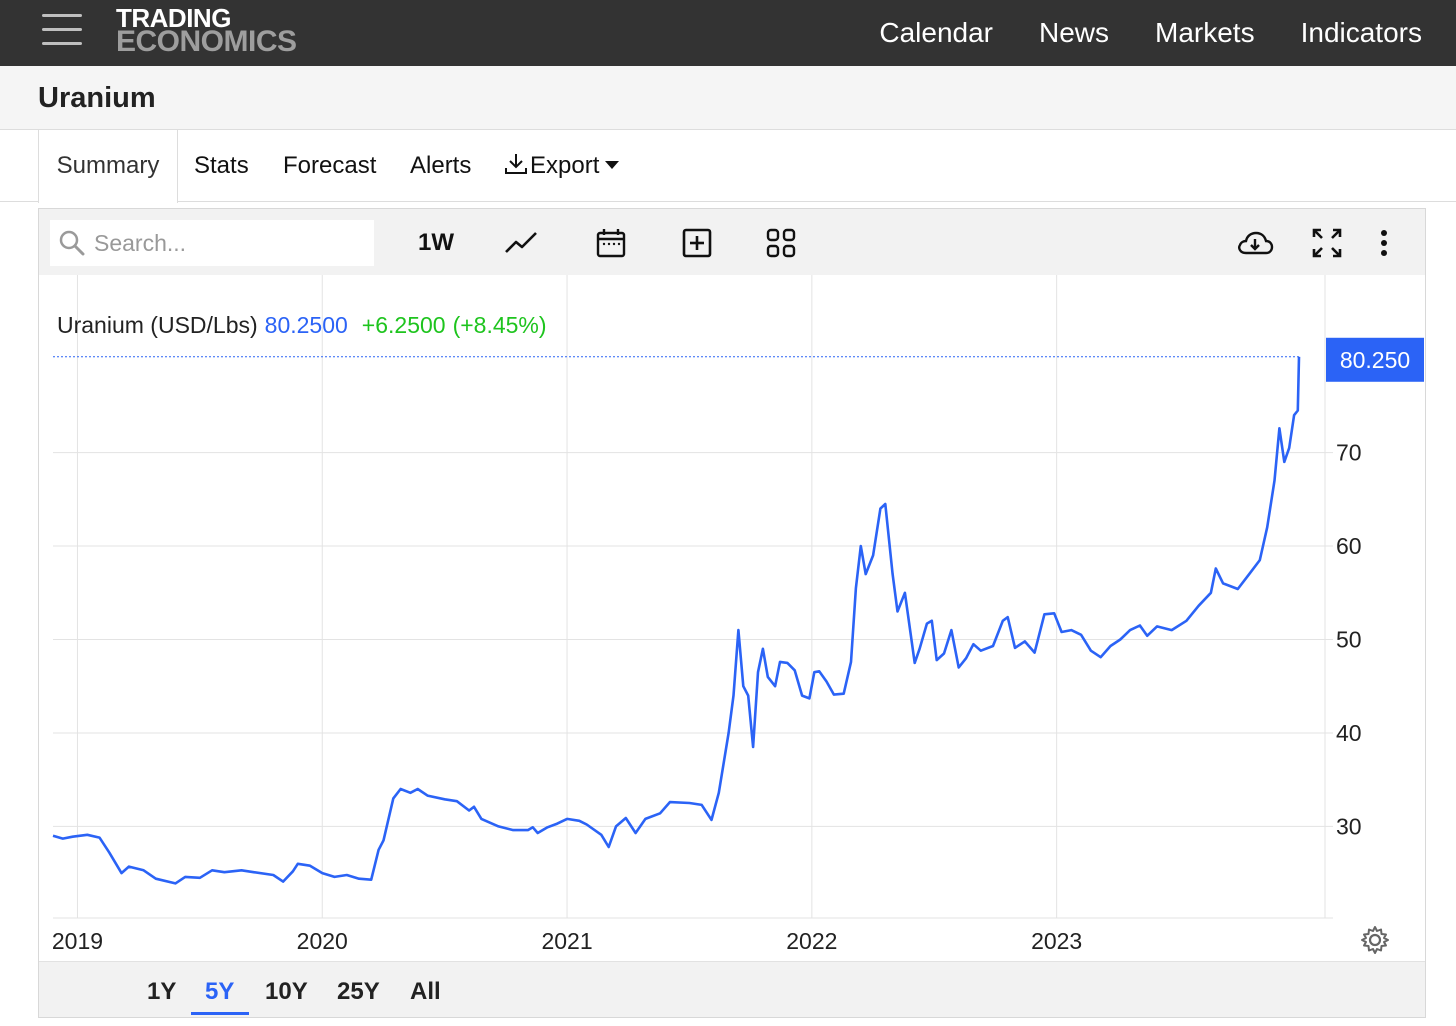 The height and width of the screenshot is (1026, 1456). Describe the element at coordinates (516, 163) in the screenshot. I see `download-icon` at that location.